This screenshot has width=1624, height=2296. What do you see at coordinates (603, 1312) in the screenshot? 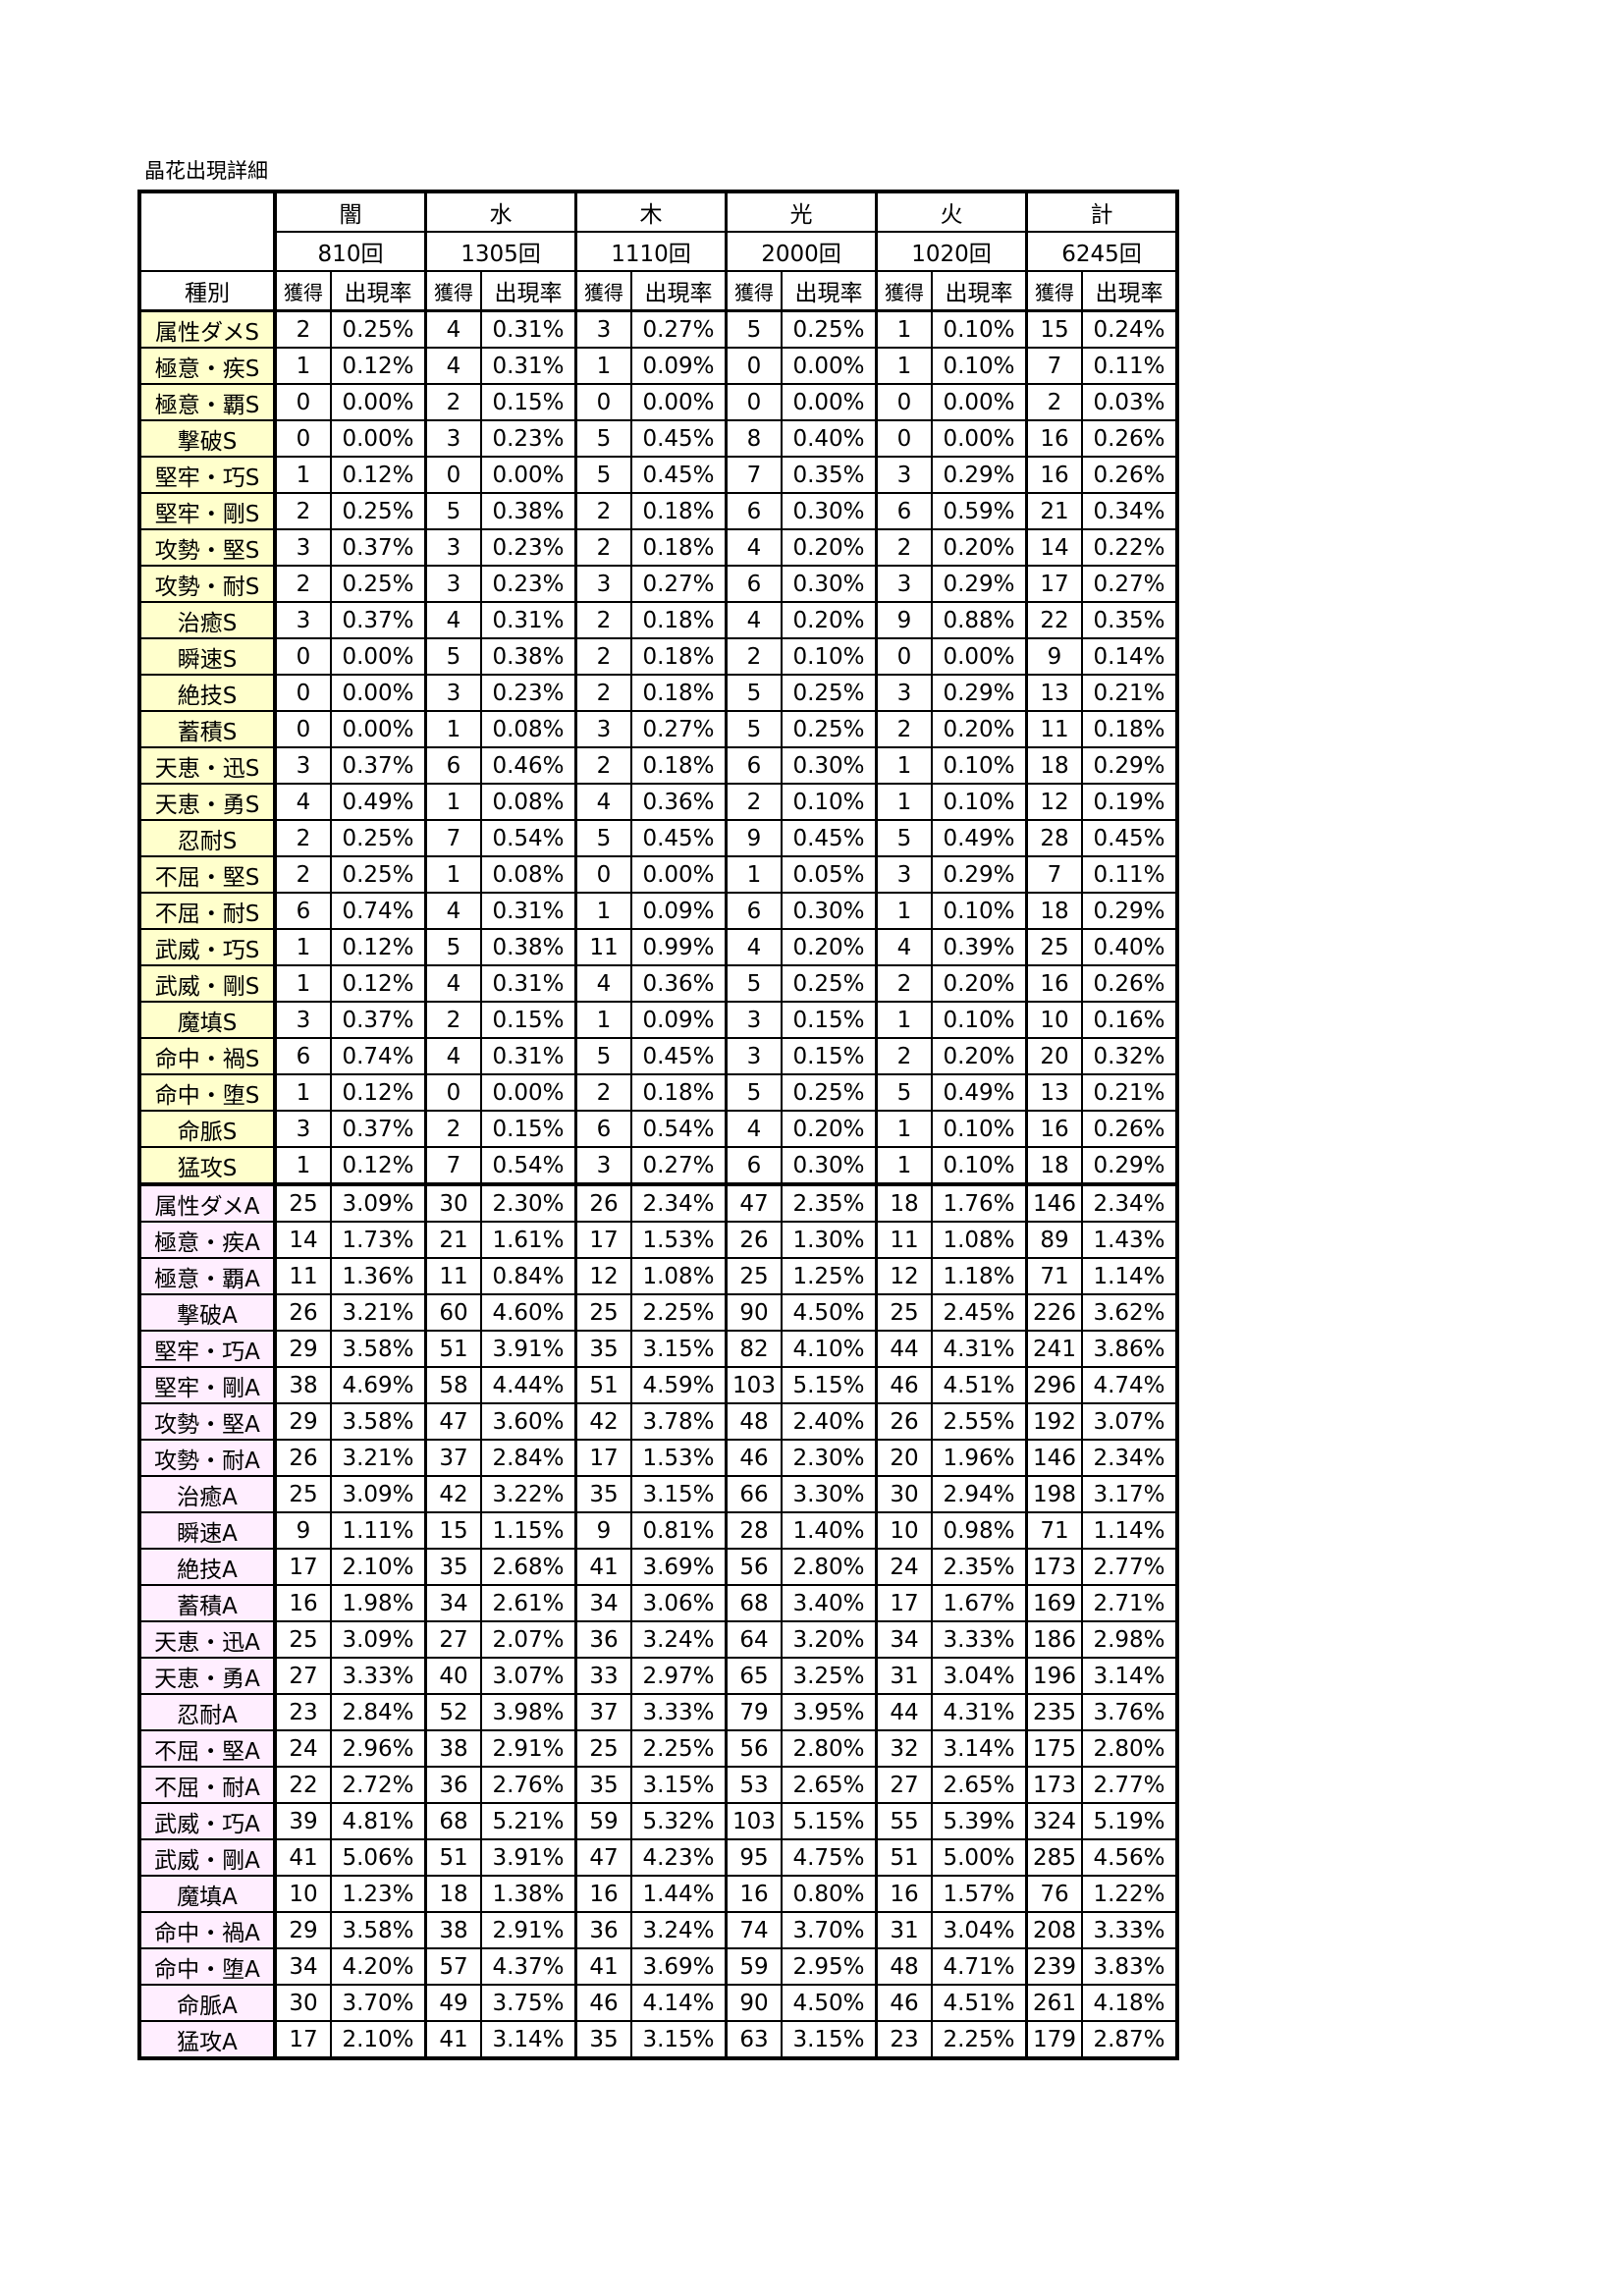
I see `obtained-cell: 25` at bounding box center [603, 1312].